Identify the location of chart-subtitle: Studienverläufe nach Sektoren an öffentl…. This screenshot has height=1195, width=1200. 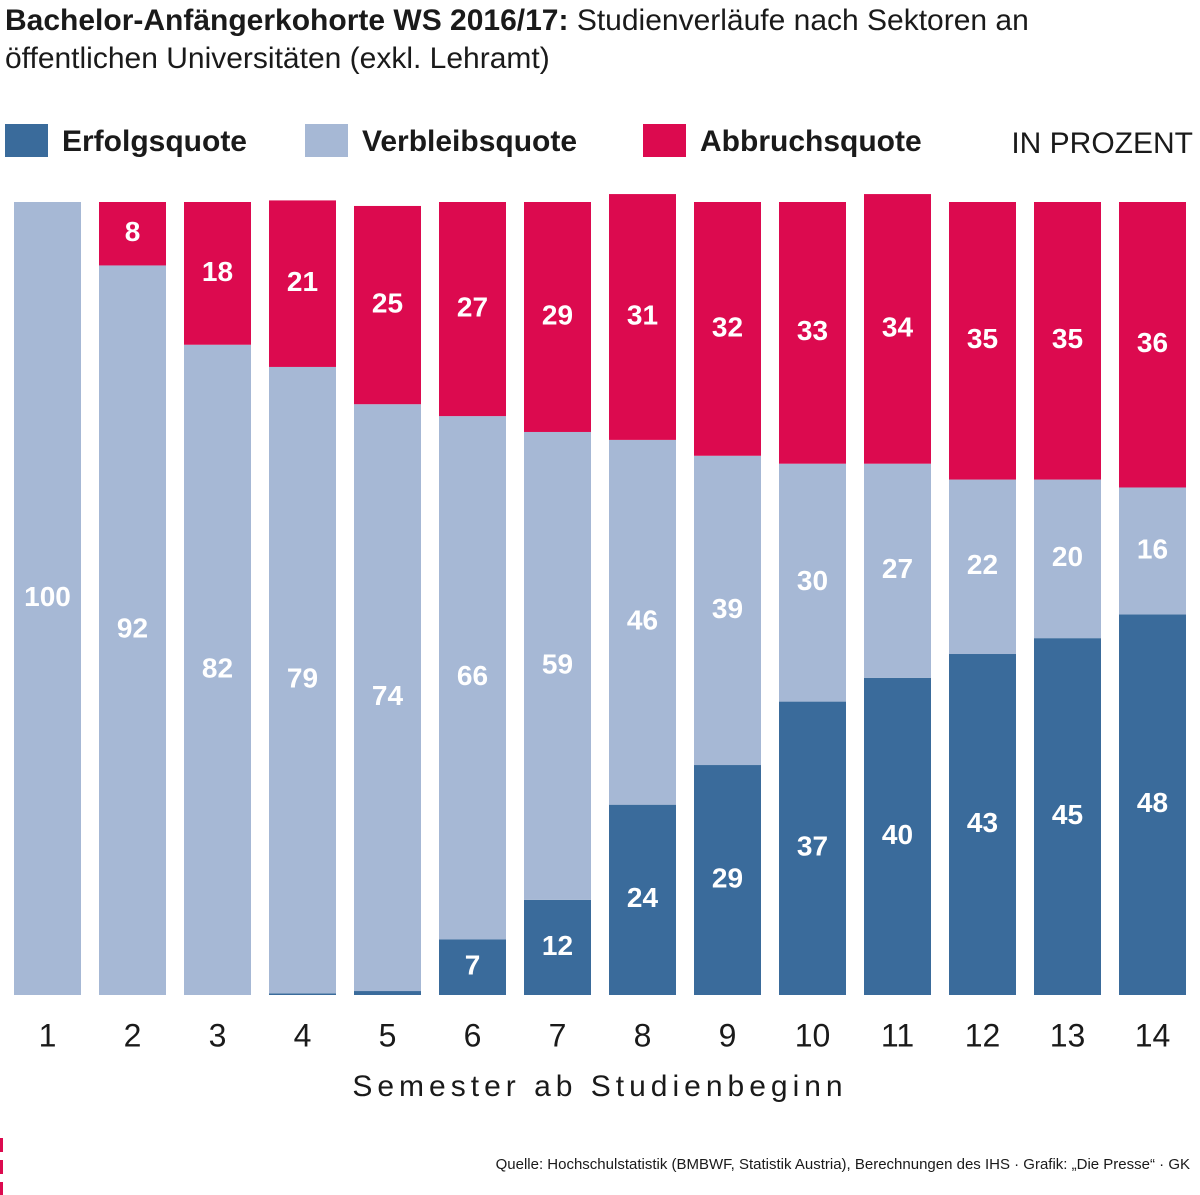
(517, 39).